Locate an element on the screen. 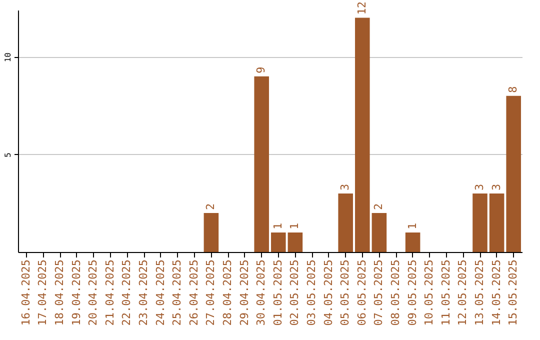 The height and width of the screenshot is (340, 540). data-label: 9 is located at coordinates (261, 70).